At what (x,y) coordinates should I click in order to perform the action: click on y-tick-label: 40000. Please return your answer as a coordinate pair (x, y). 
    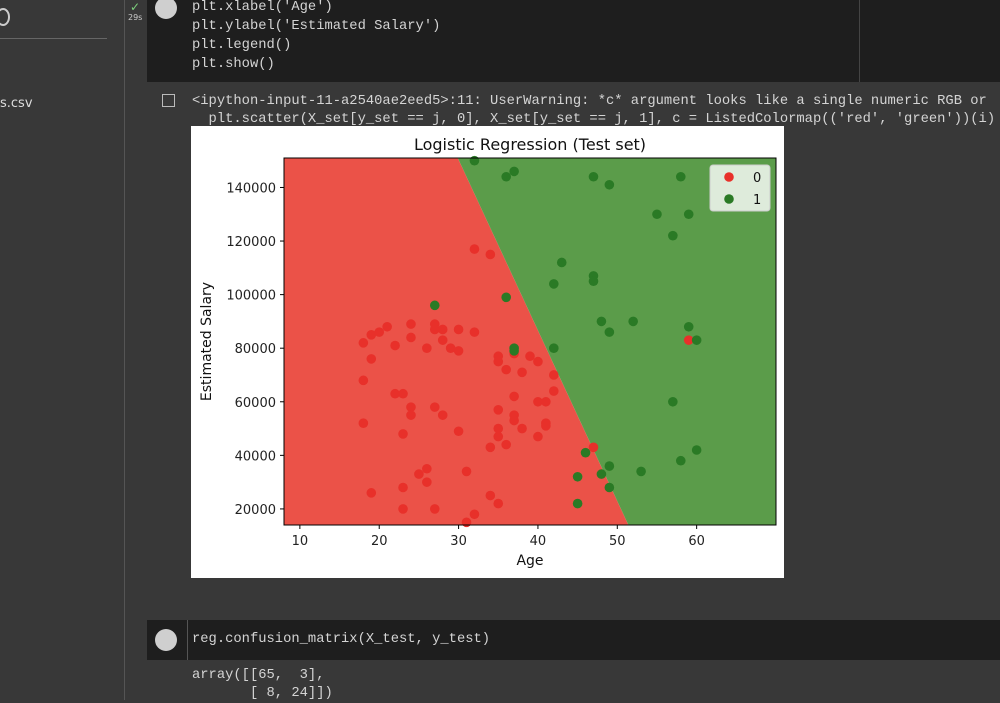
    Looking at the image, I should click on (255, 456).